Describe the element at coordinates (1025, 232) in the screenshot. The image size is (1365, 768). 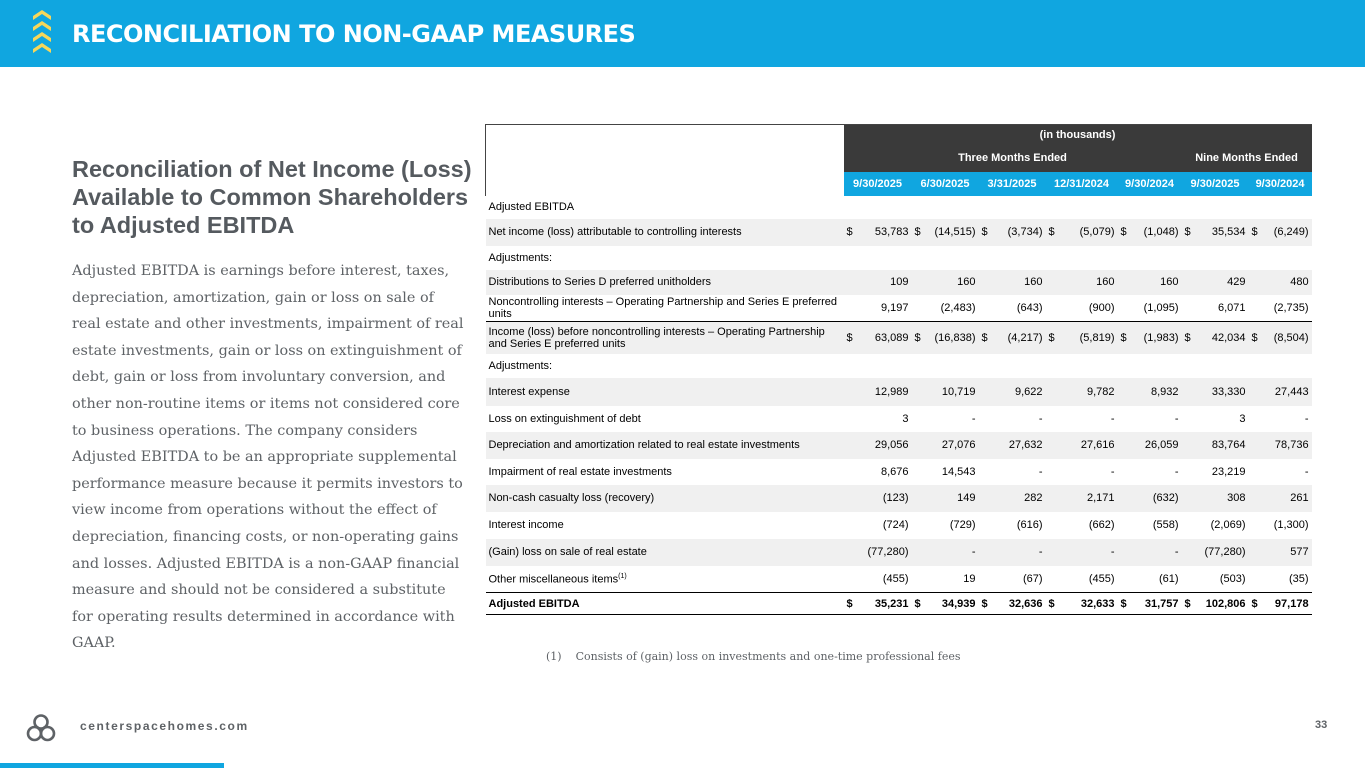
I see `value-text: (3,734)` at that location.